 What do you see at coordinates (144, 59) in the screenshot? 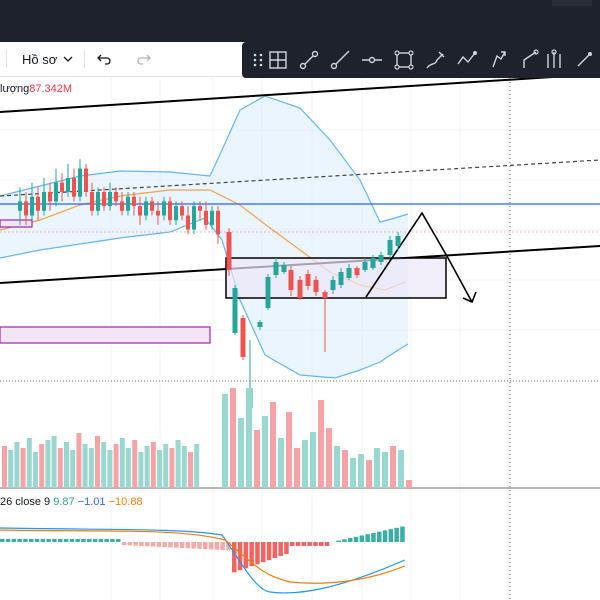
I see `redo-button` at bounding box center [144, 59].